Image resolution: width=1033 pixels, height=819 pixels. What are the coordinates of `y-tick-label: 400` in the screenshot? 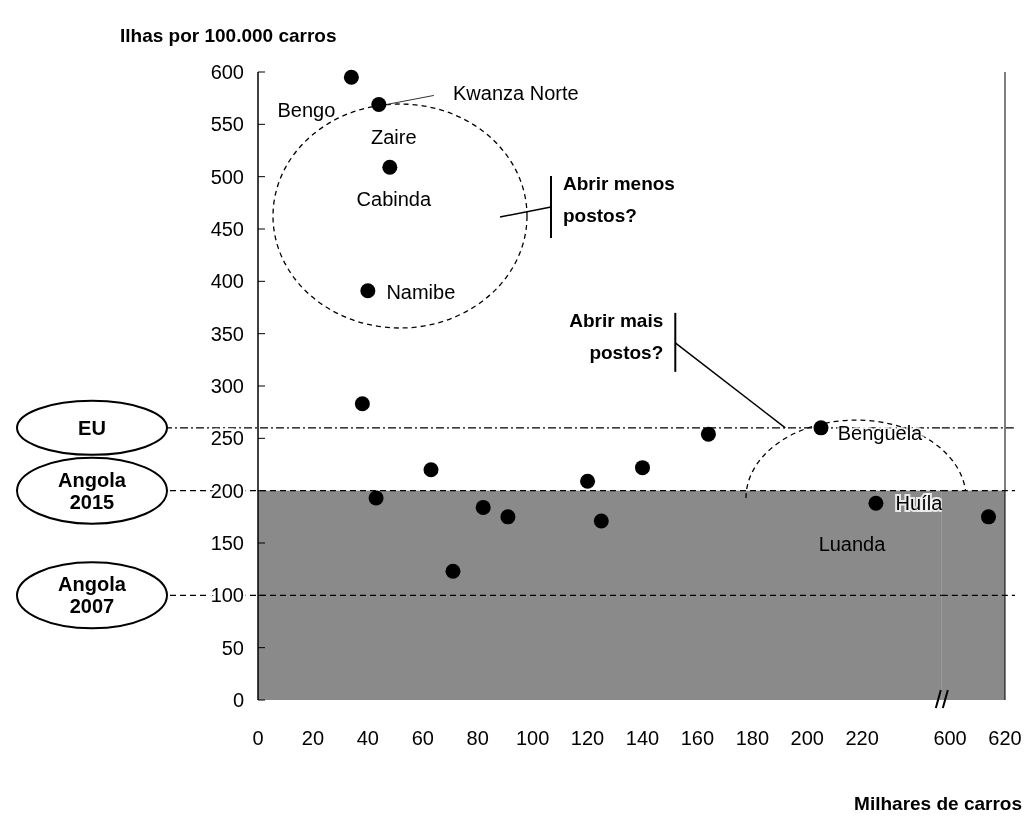 It's located at (227, 281).